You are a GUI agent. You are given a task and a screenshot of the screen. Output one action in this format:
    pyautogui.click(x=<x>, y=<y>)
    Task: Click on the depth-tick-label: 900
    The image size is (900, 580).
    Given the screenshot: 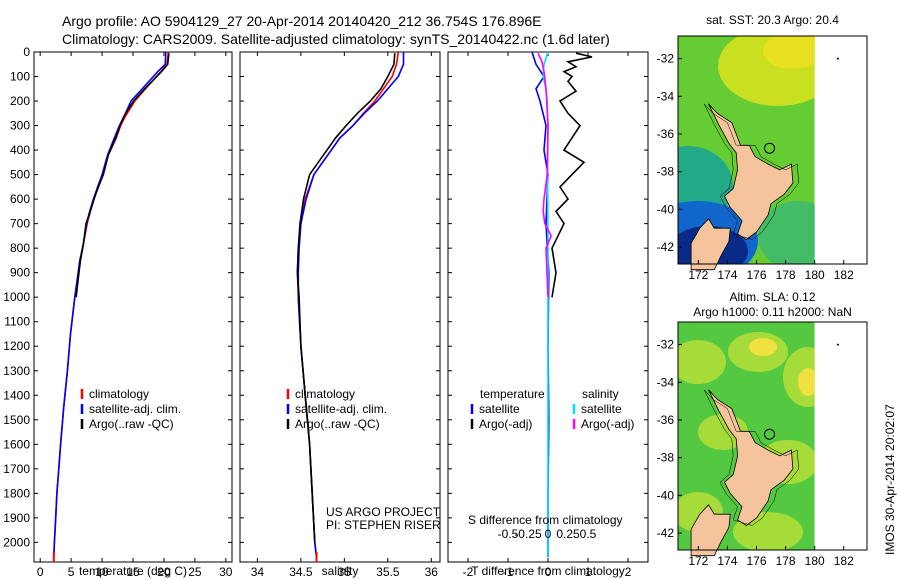 What is the action you would take?
    pyautogui.click(x=20, y=273)
    